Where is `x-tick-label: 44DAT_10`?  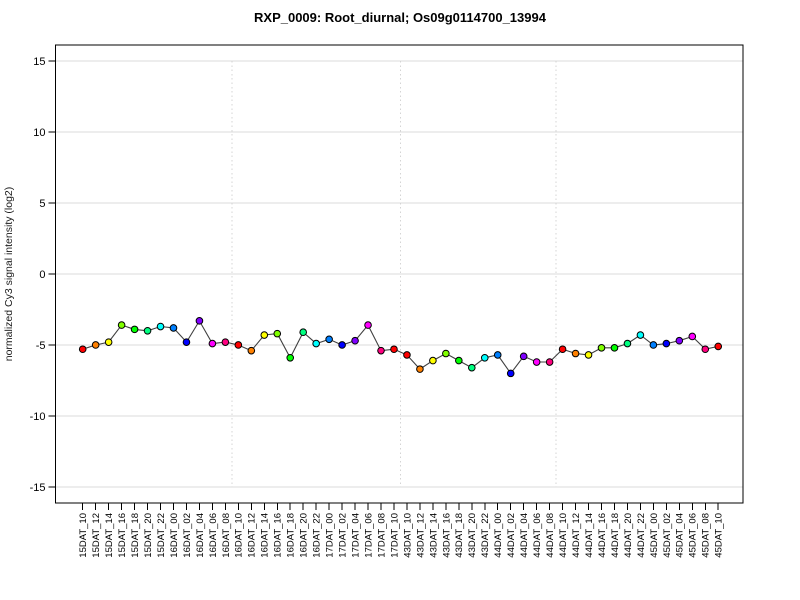
x-tick-label: 44DAT_10 is located at coordinates (563, 535).